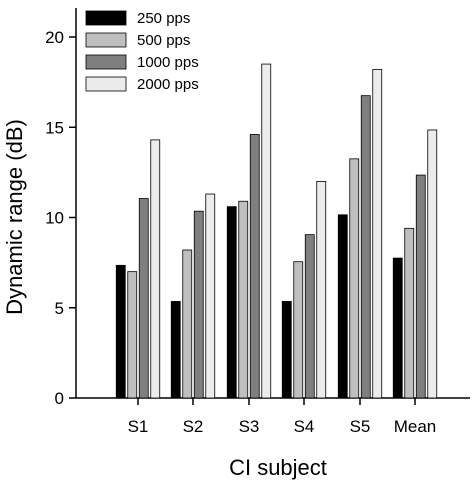  I want to click on bar-mean-500-pps, so click(409, 313).